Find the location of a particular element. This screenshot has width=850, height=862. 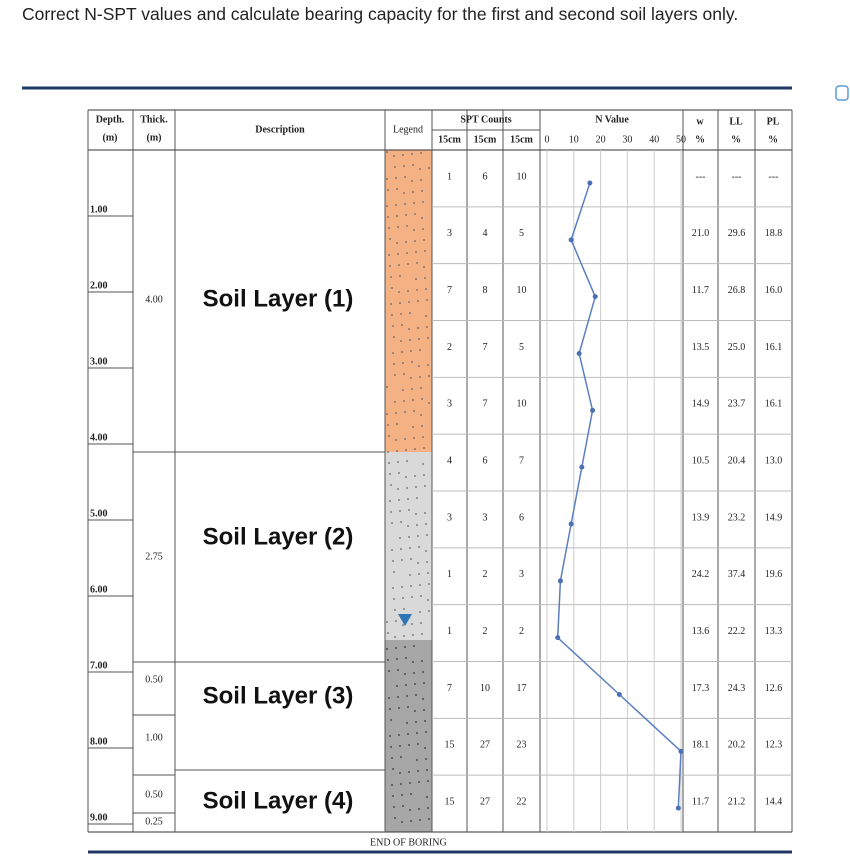

depth-label: 3.00 is located at coordinates (99, 361).